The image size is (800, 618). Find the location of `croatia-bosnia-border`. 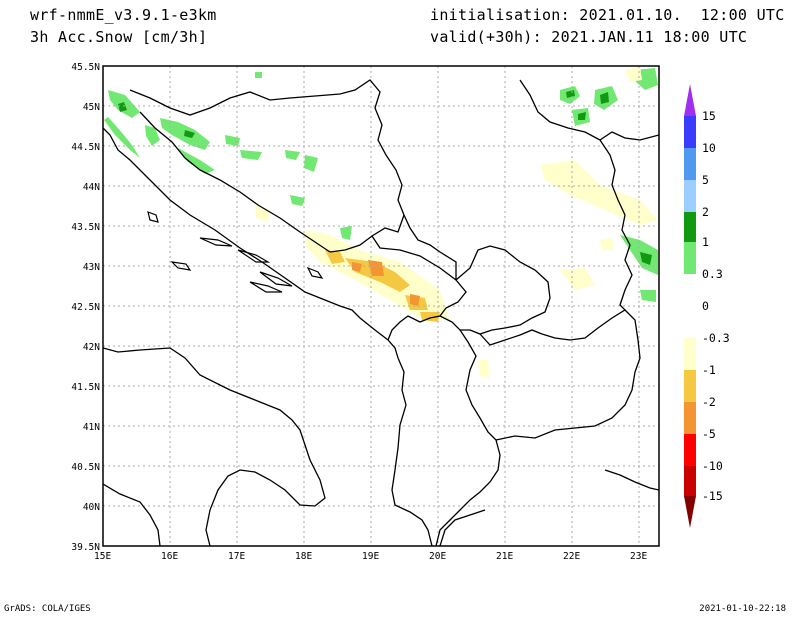

croatia-bosnia-border is located at coordinates (267, 147).